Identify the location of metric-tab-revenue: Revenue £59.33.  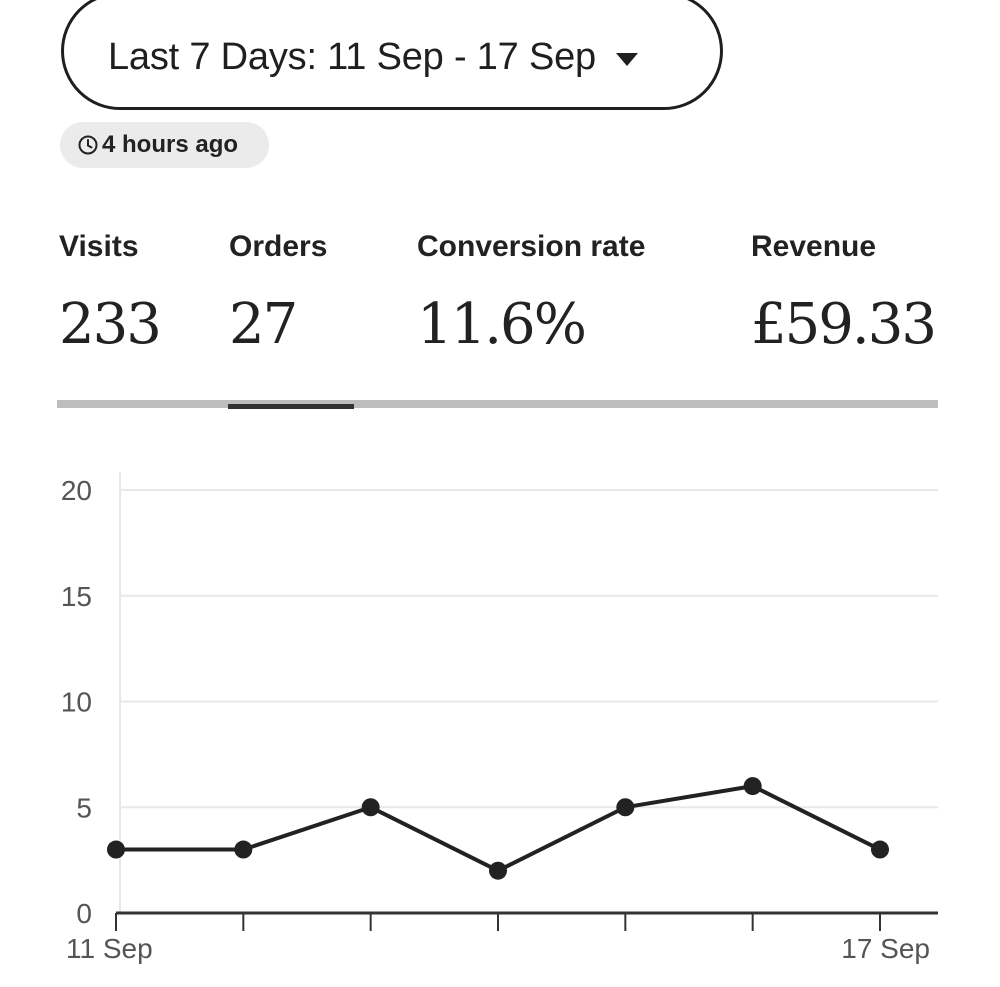
(844, 293).